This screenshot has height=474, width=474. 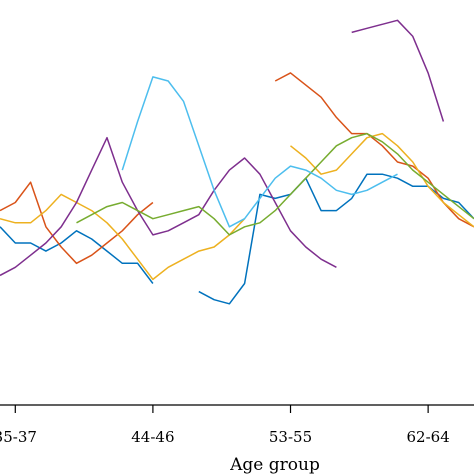 What do you see at coordinates (428, 437) in the screenshot?
I see `x-tick-label-4: 62-64` at bounding box center [428, 437].